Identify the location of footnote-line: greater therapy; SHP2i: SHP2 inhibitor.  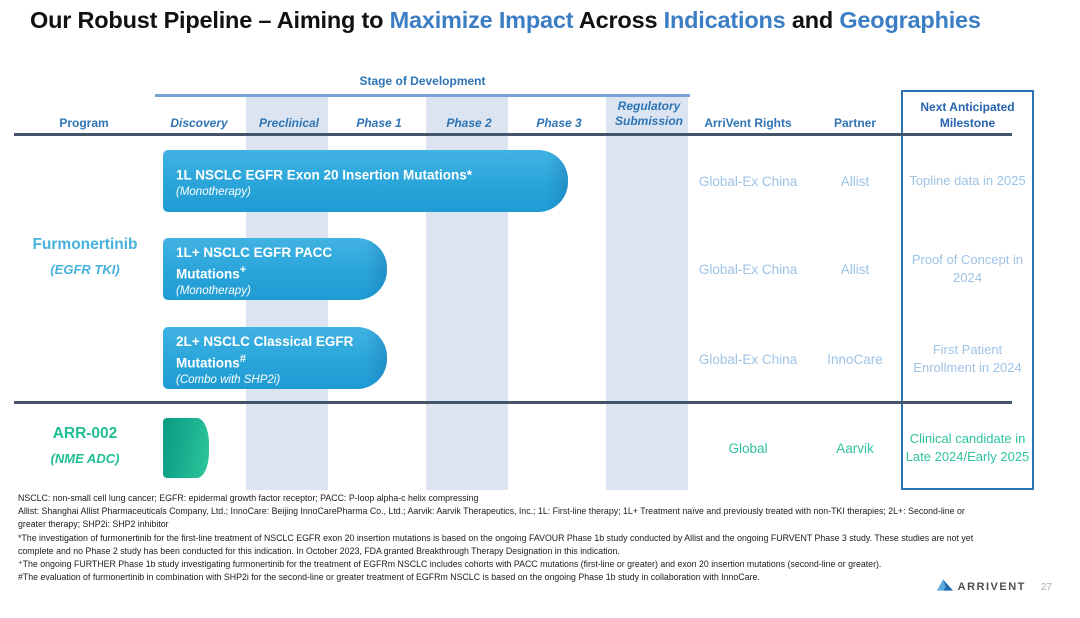
(93, 524).